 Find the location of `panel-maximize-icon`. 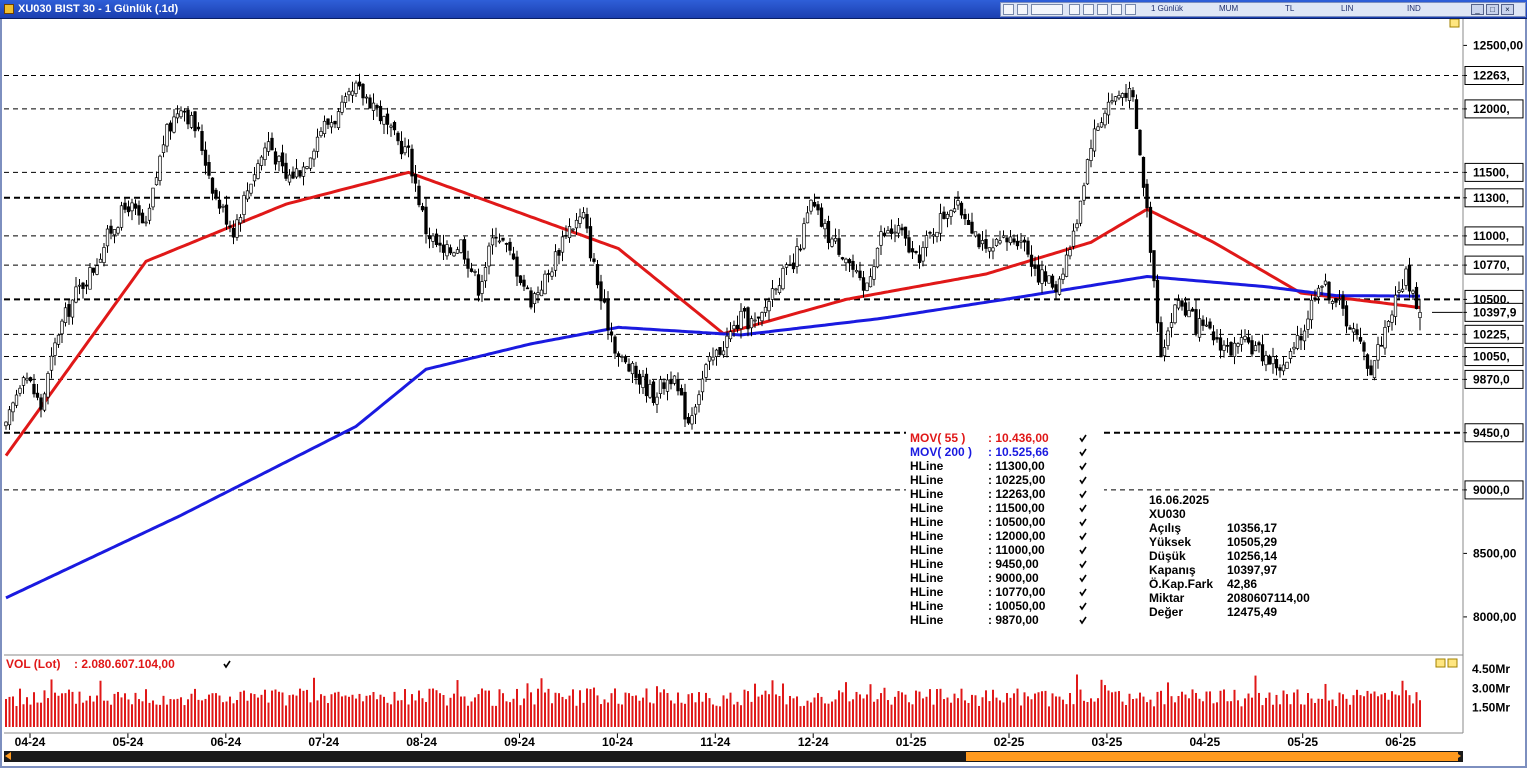

panel-maximize-icon is located at coordinates (1452, 663).